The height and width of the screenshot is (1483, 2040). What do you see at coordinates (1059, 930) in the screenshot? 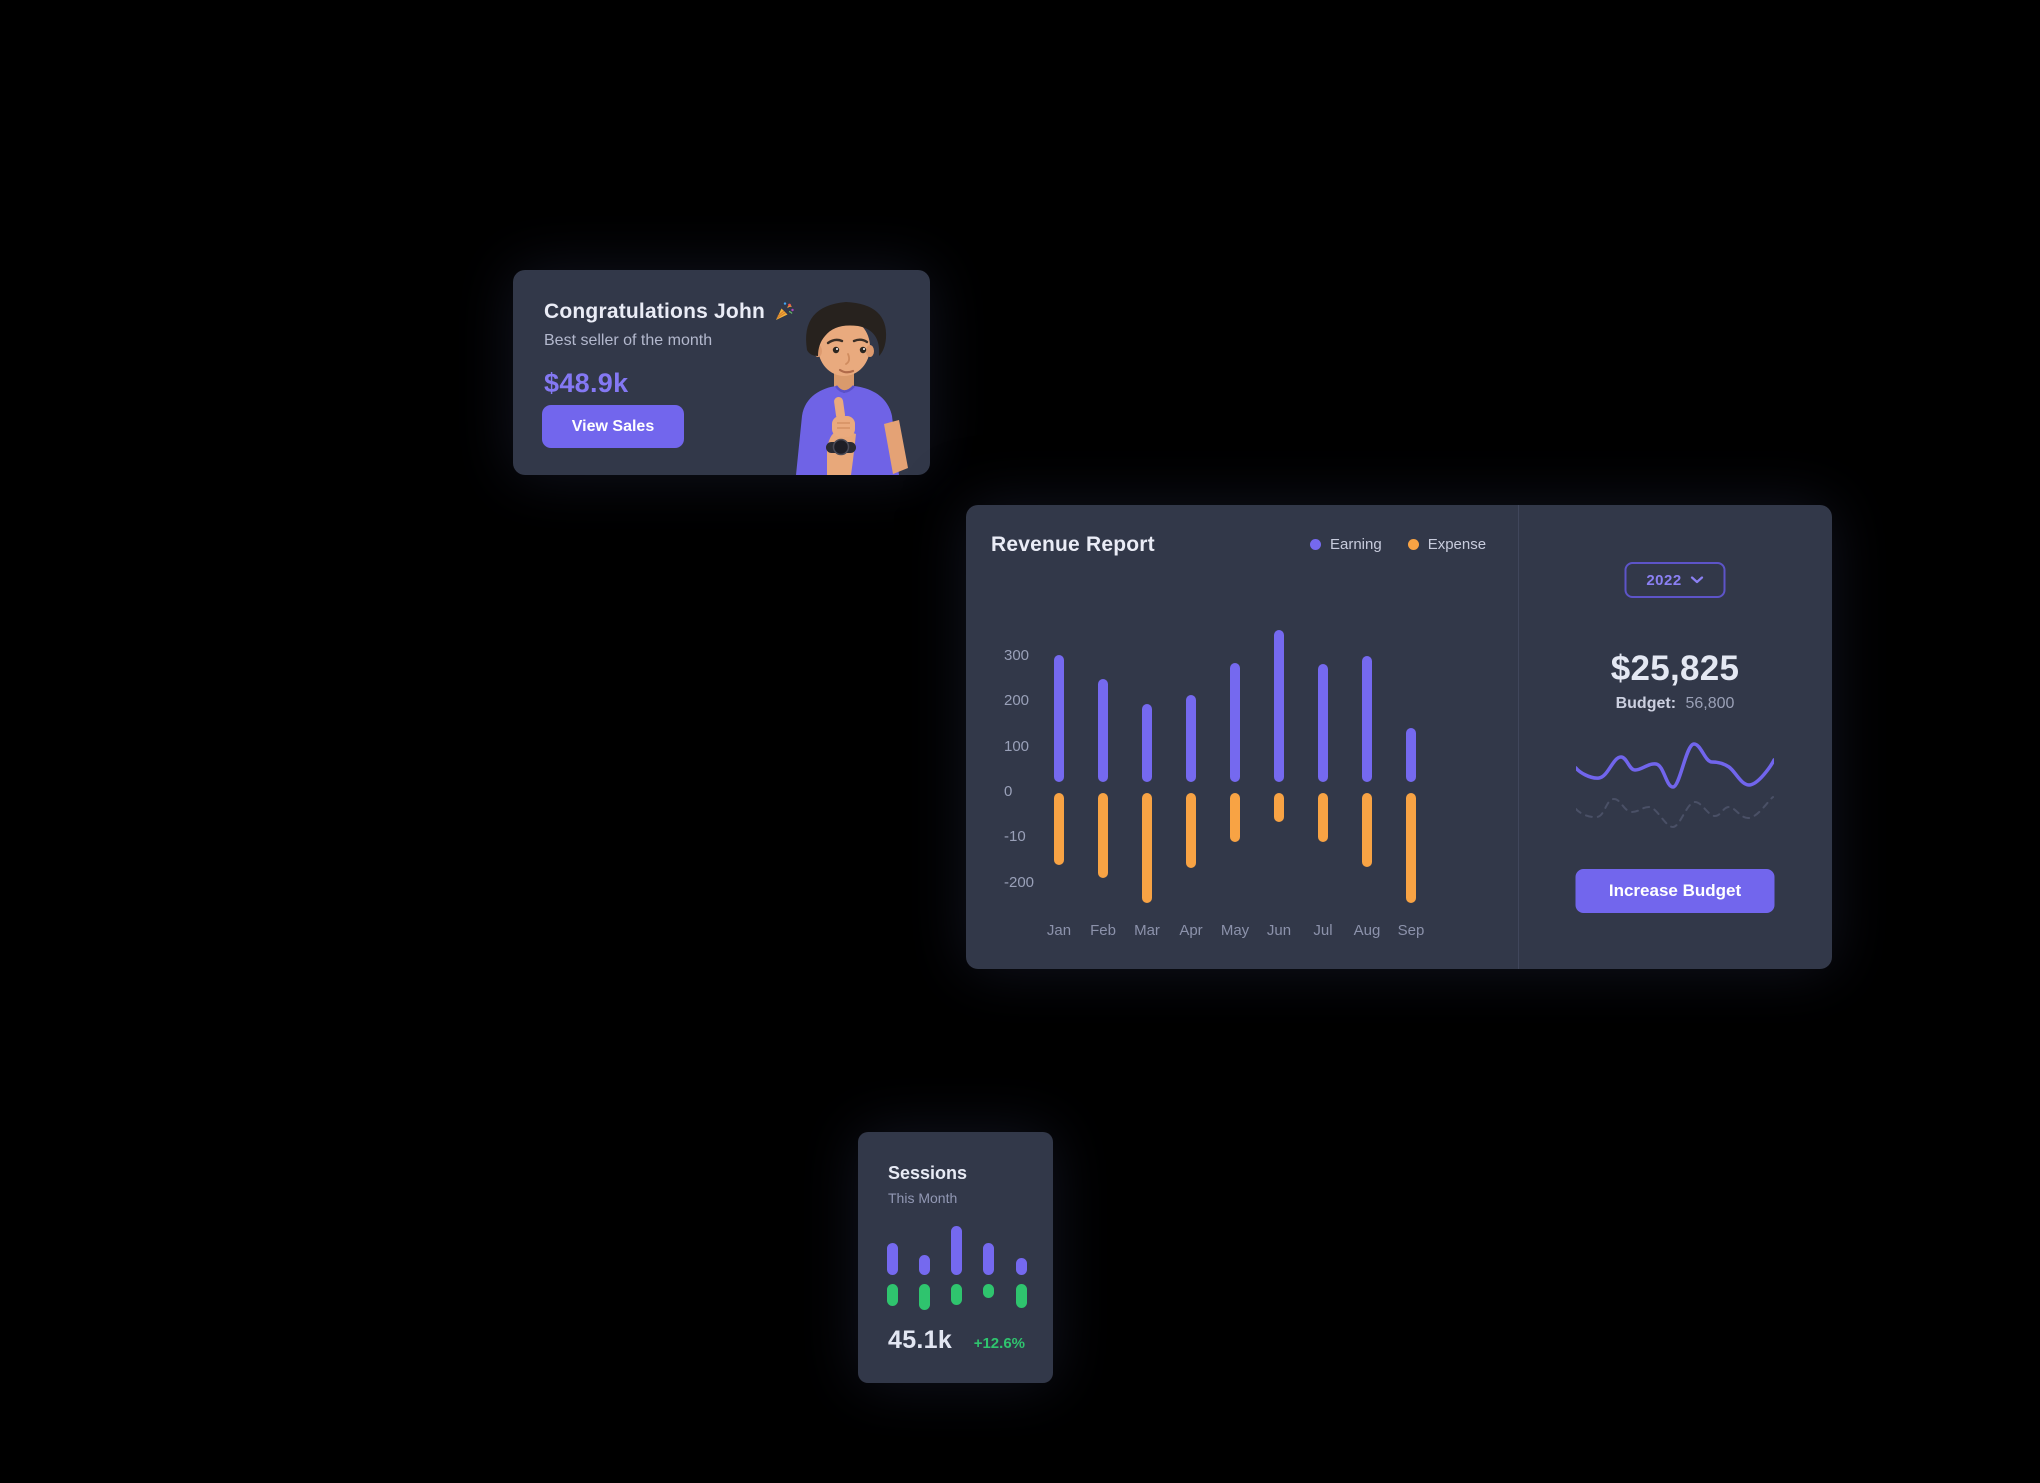
I see `x-axis-month-label: Jan` at bounding box center [1059, 930].